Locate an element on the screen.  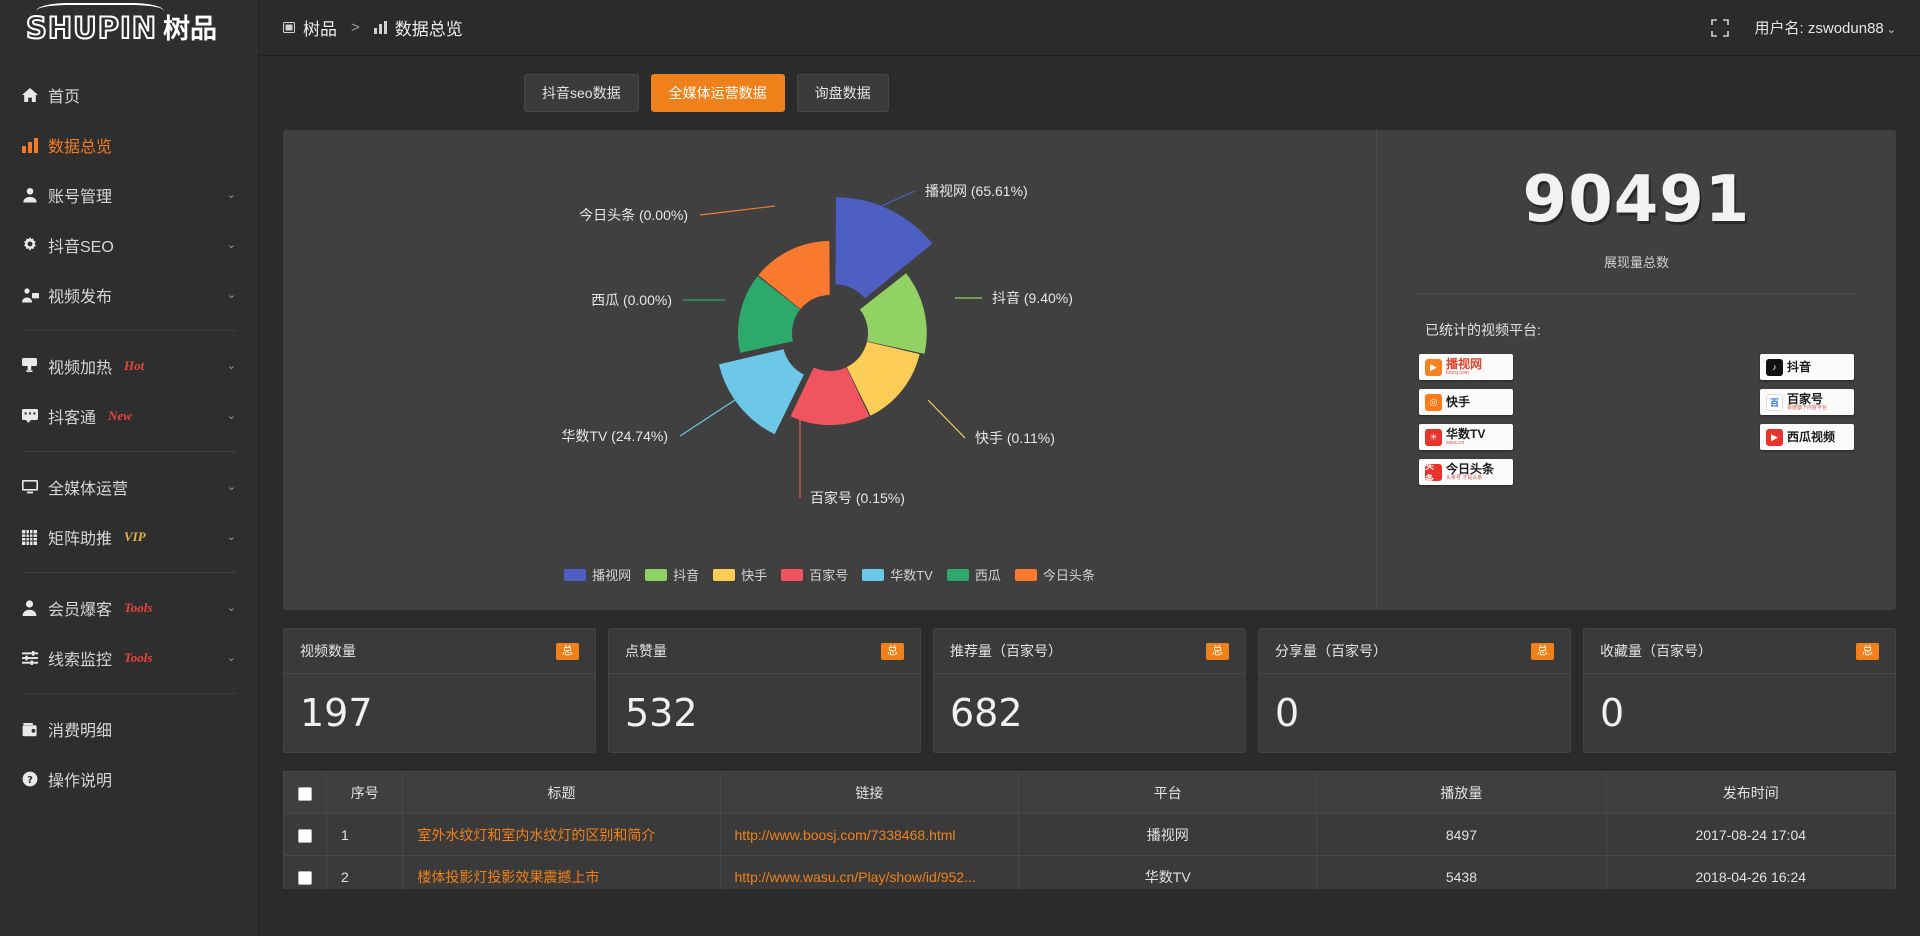
sidebar-item-6: 视频加热 Hot ⌄ is located at coordinates (129, 366).